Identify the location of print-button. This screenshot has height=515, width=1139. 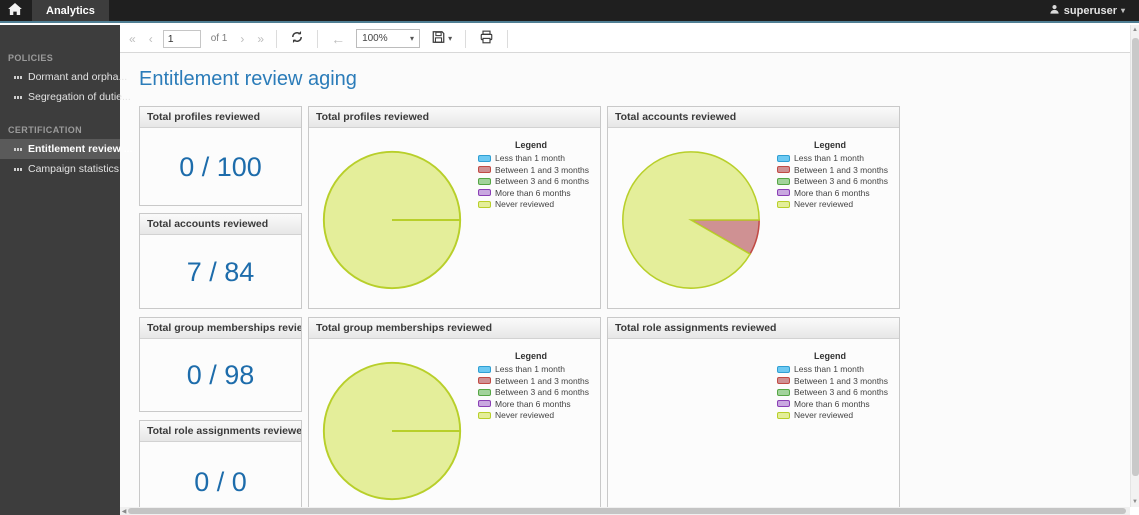
(486, 38).